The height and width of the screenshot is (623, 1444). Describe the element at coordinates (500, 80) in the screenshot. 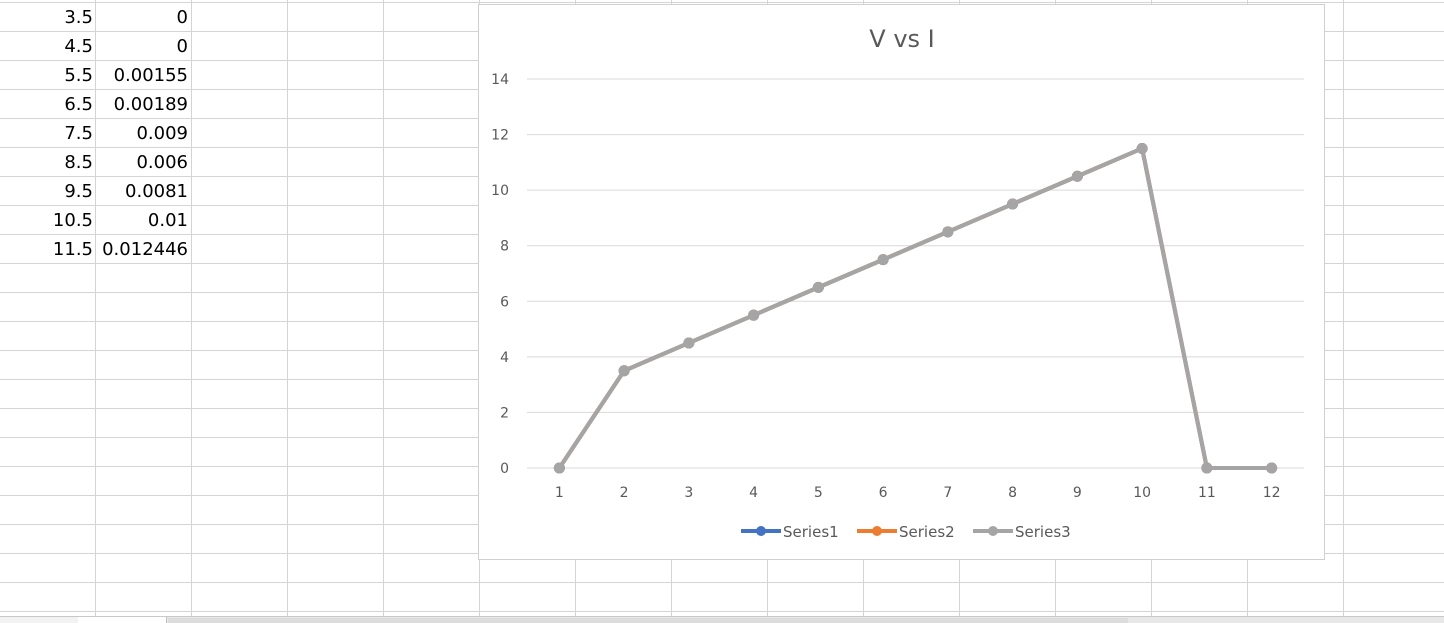

I see `y-tick-label: 14` at that location.